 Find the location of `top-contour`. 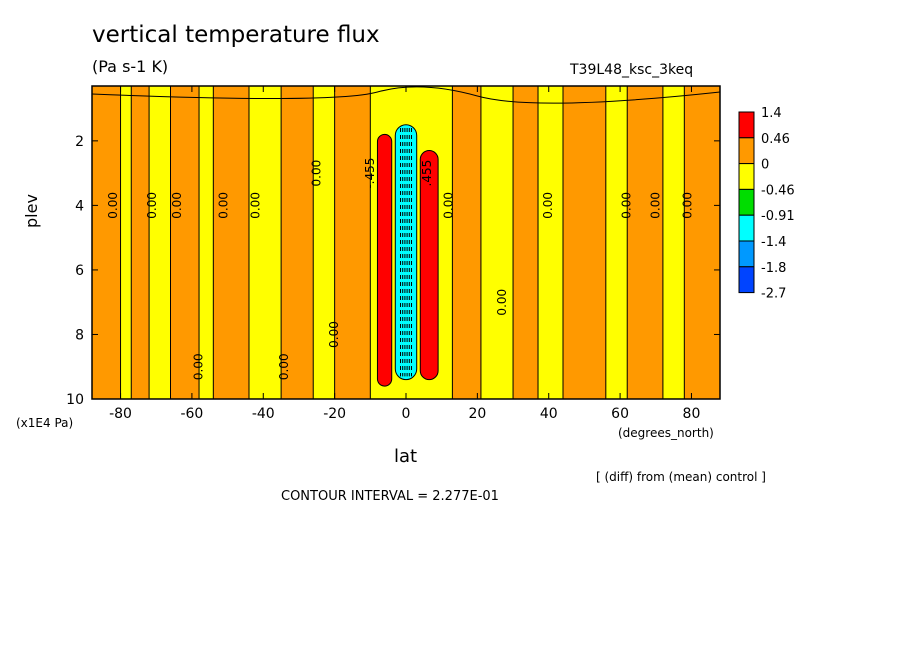

top-contour is located at coordinates (406, 95).